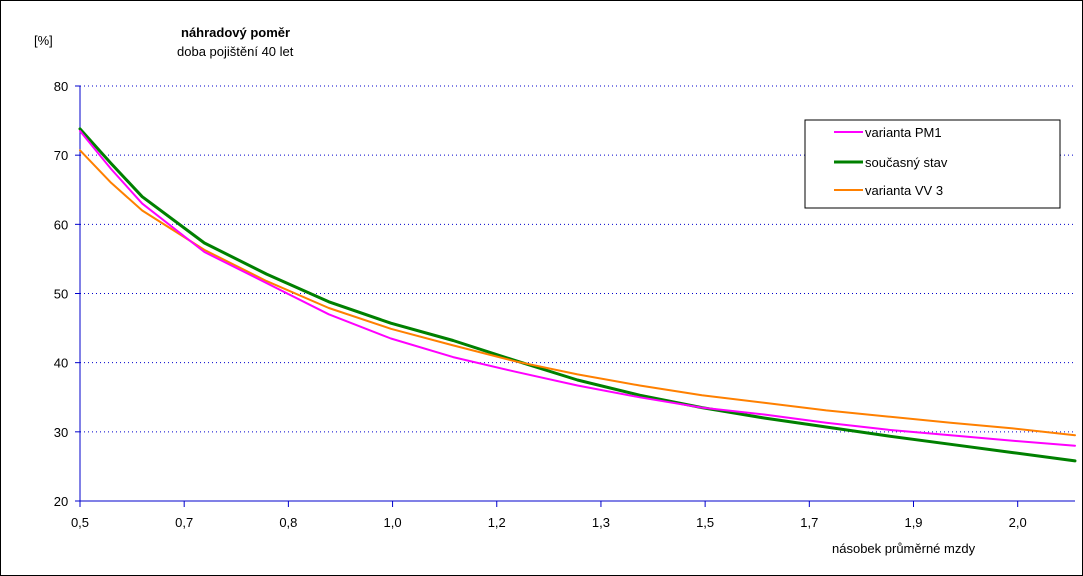 The image size is (1083, 576). I want to click on x-tick-label: 2,0, so click(1018, 522).